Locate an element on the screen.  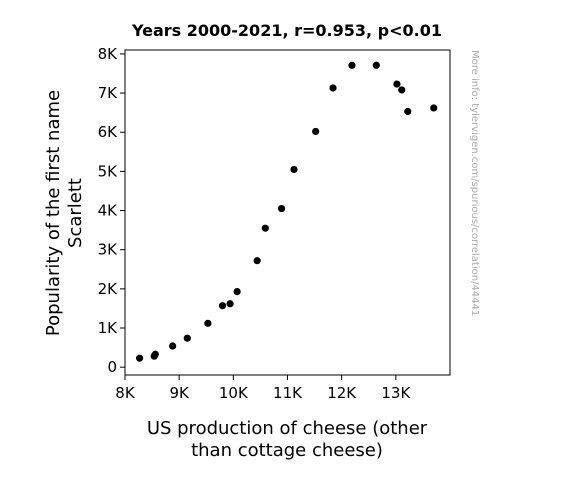
chart-title: Years 2000-2021, r=0.953, p<0.01 is located at coordinates (286, 30).